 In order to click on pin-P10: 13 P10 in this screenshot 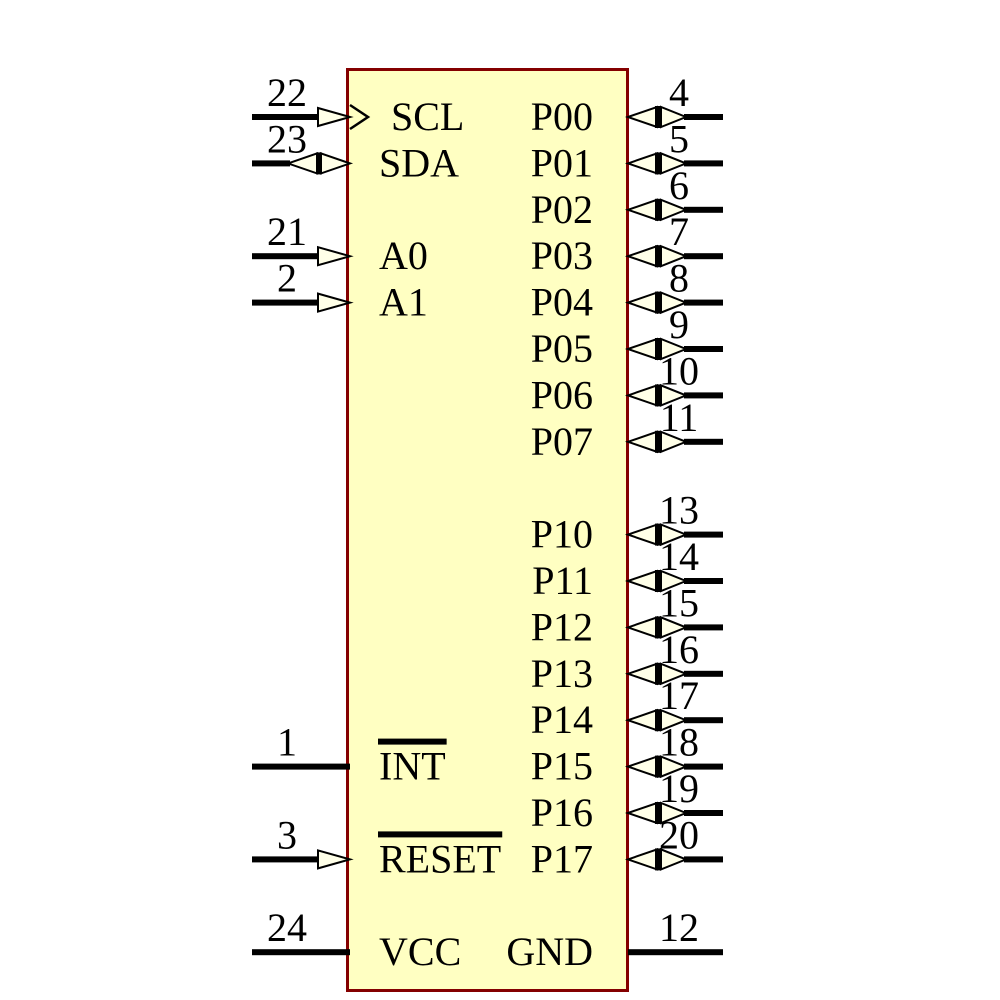, I will do `click(627, 522)`.